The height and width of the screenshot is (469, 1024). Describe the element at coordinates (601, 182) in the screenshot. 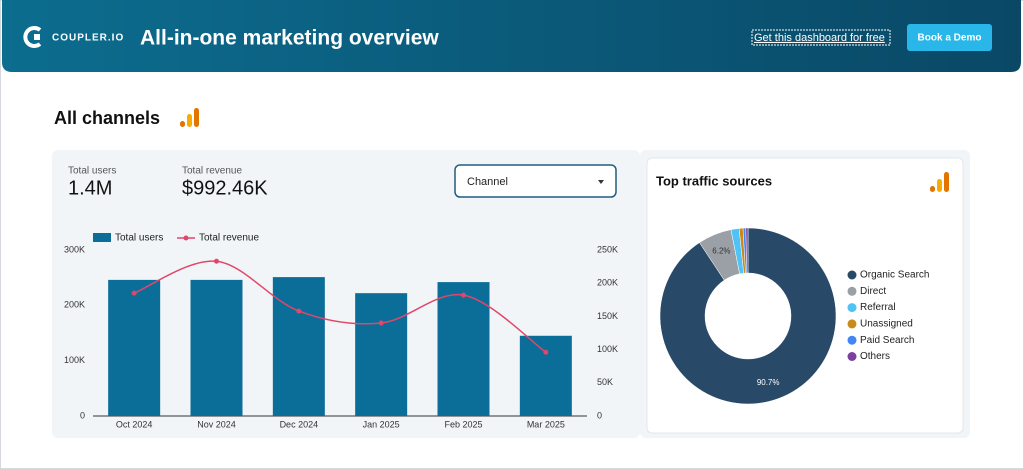

I see `dropdown-caret` at that location.